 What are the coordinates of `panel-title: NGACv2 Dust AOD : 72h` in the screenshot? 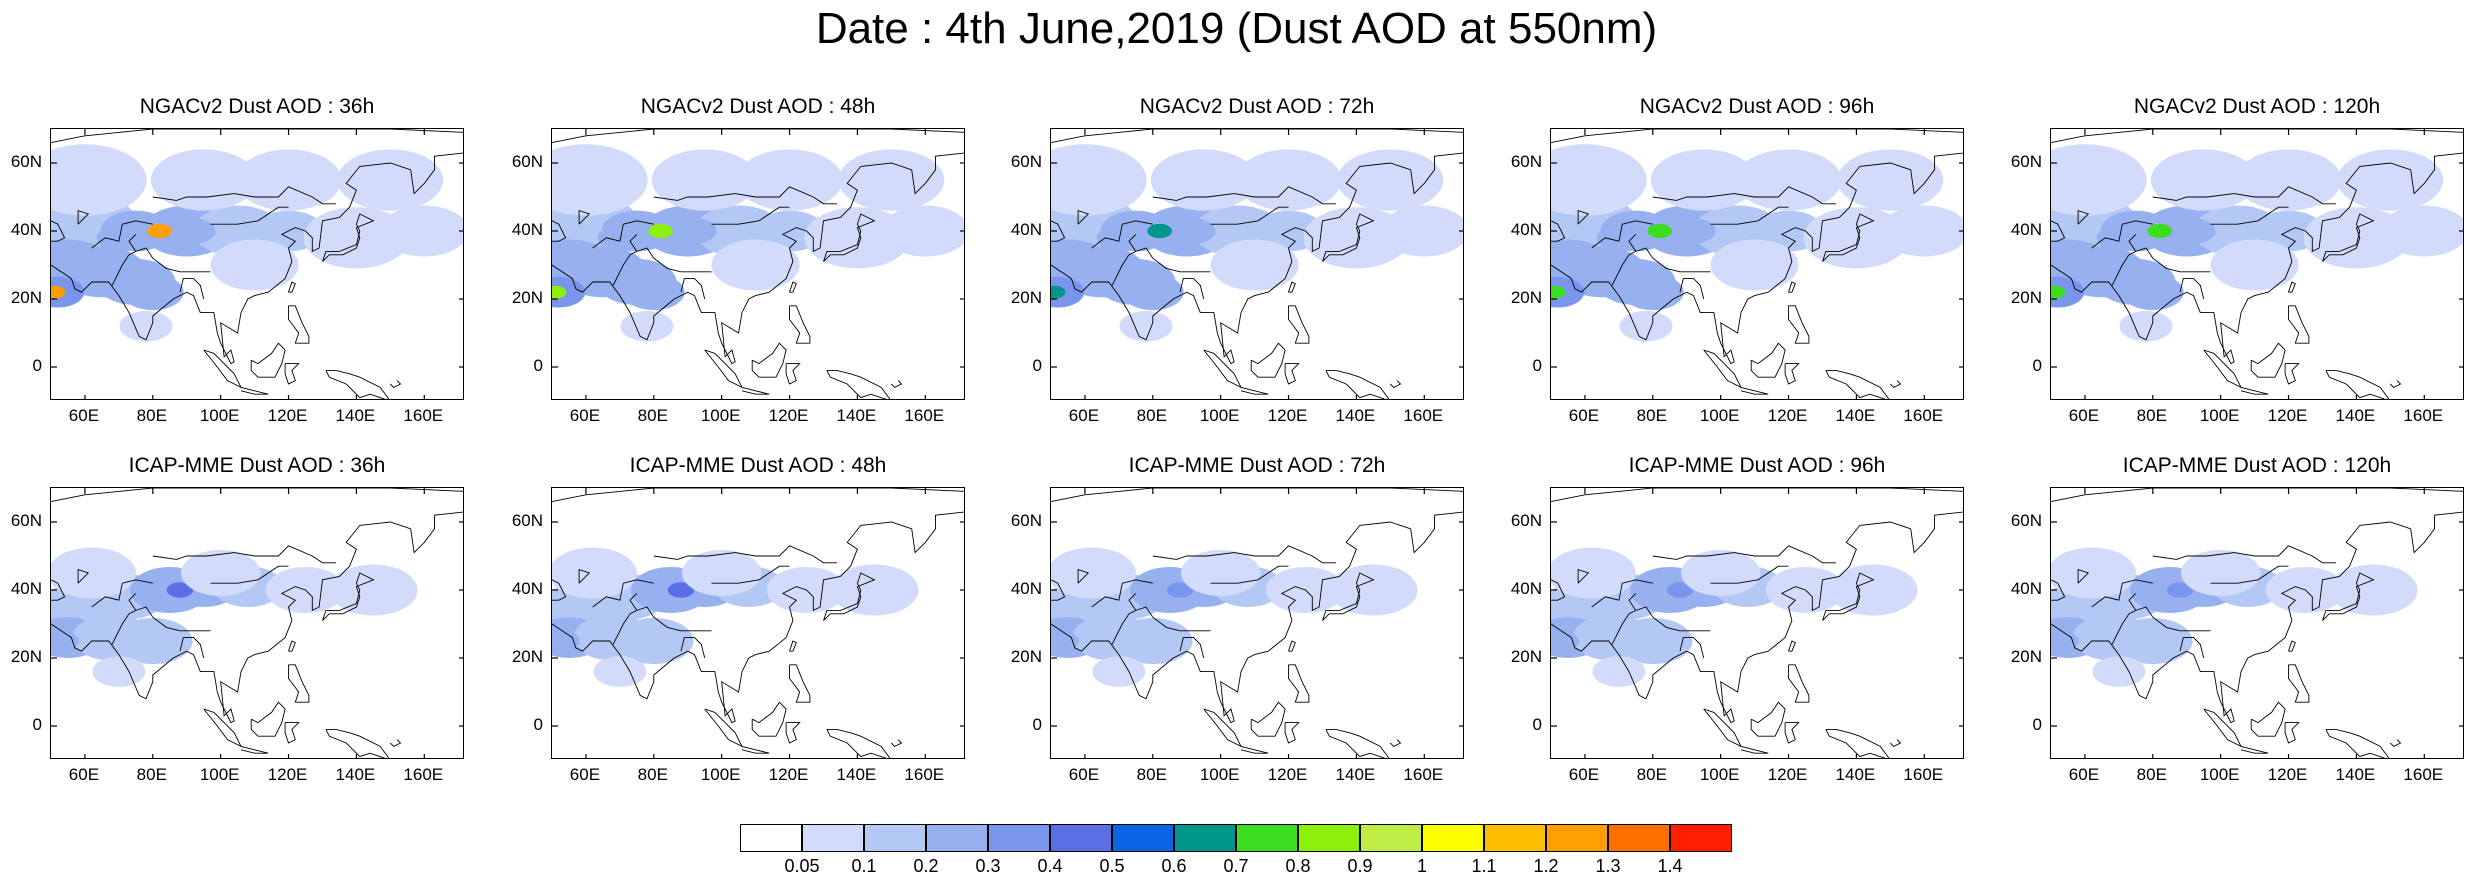 It's located at (1257, 106).